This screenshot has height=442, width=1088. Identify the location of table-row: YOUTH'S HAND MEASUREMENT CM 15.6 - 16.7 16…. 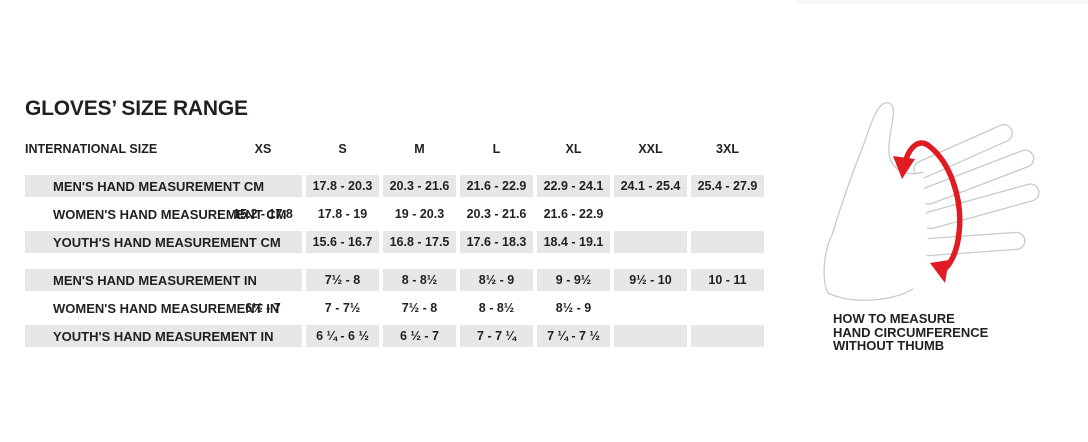
(395, 242).